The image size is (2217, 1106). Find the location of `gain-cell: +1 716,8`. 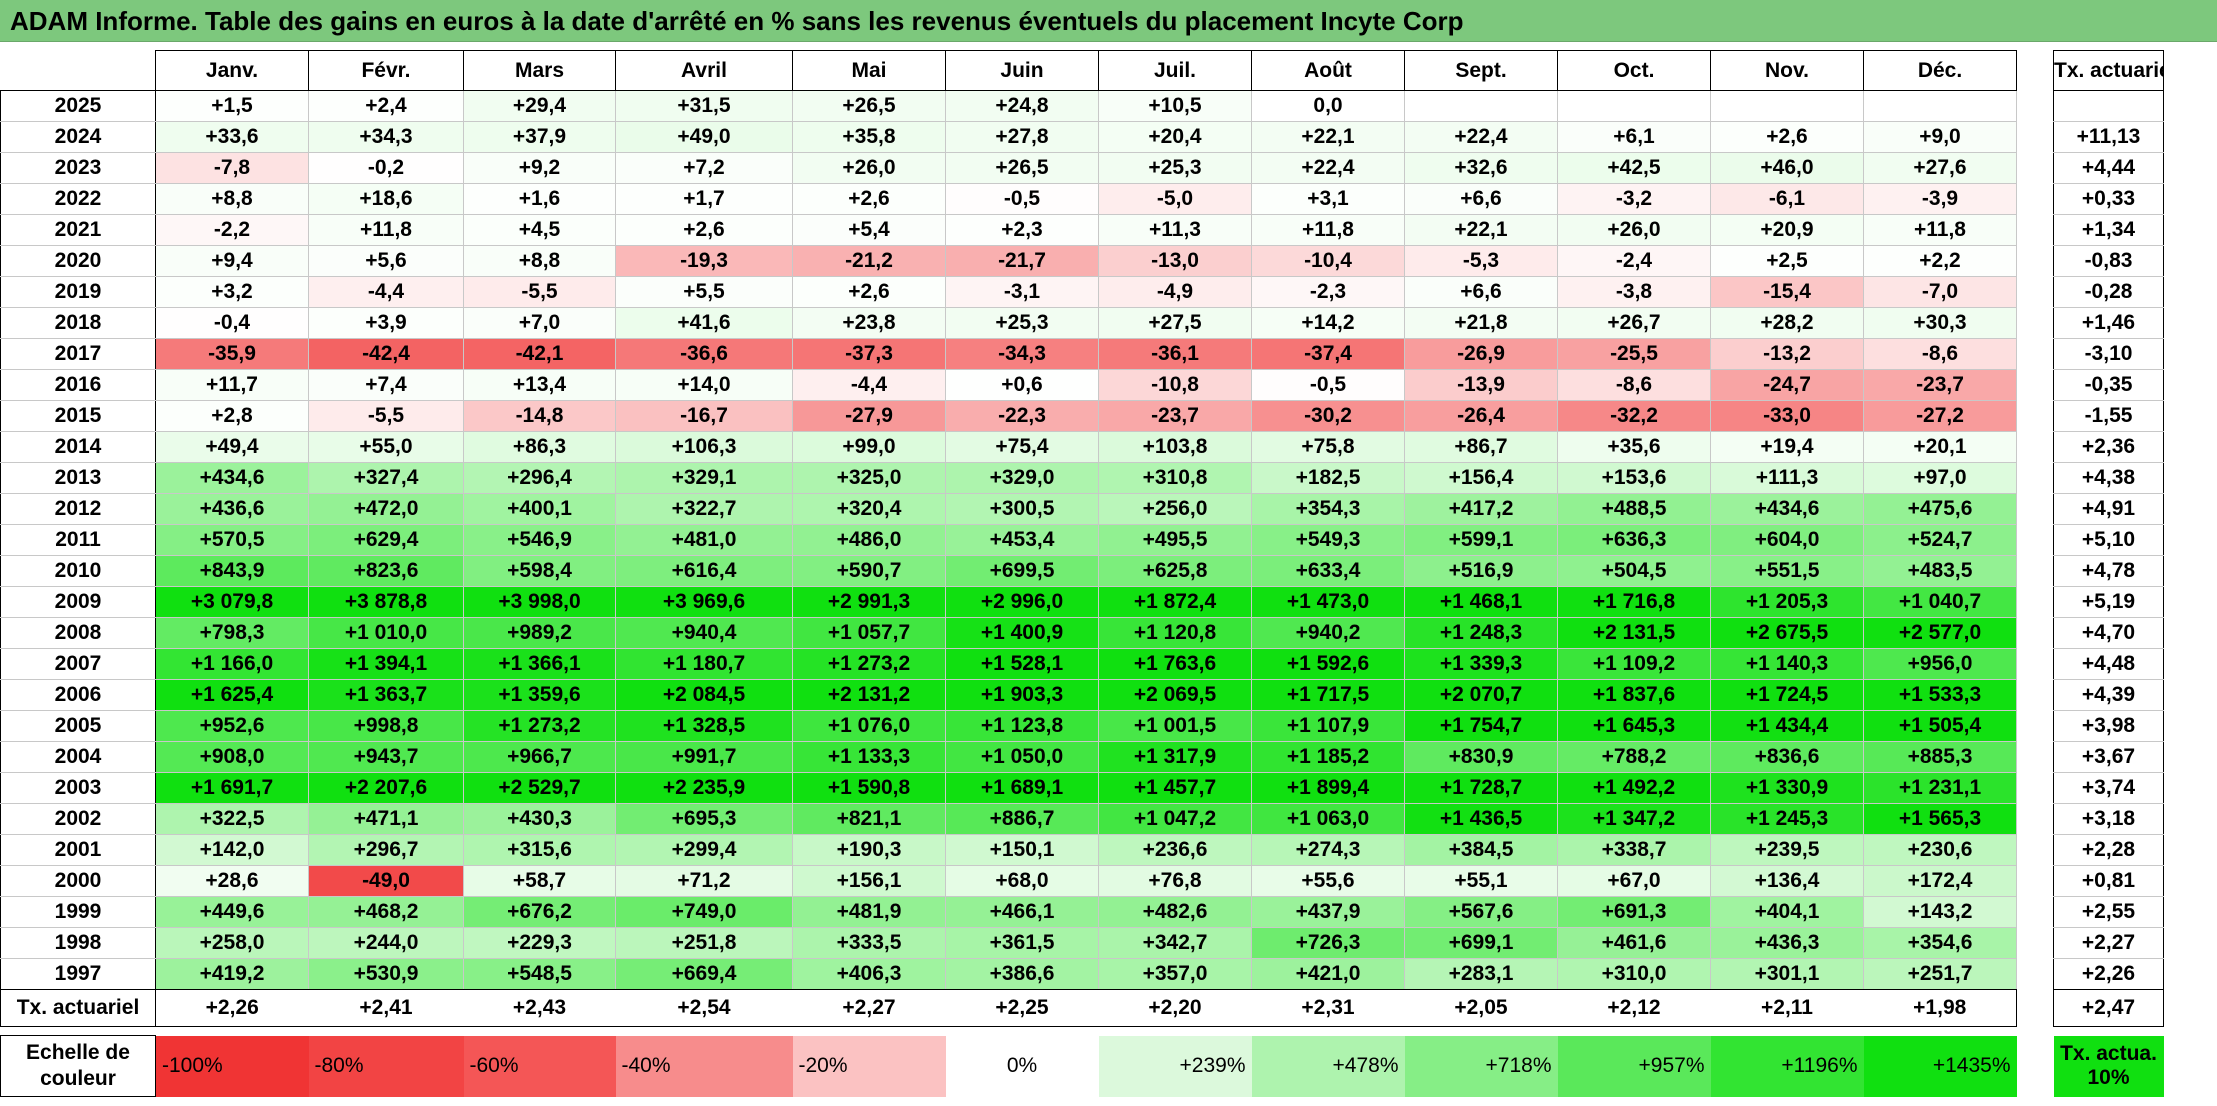

gain-cell: +1 716,8 is located at coordinates (1634, 602).